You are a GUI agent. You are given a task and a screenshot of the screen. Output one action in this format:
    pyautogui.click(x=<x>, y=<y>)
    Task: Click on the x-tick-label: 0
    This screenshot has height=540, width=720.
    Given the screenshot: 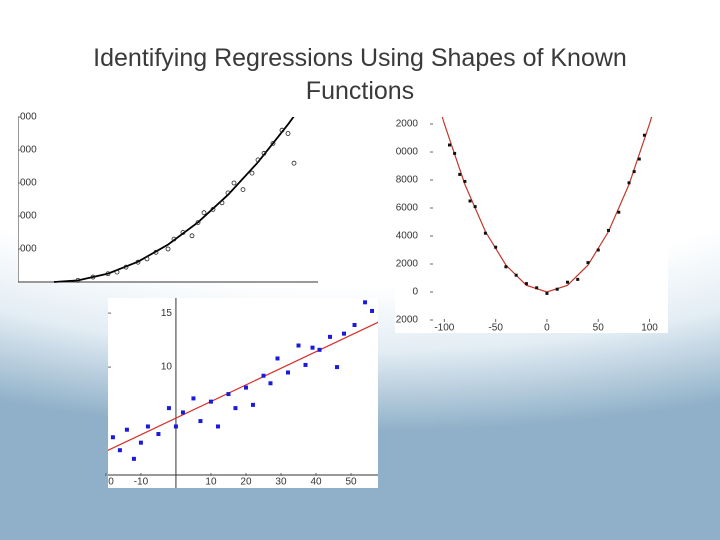 What is the action you would take?
    pyautogui.click(x=111, y=482)
    